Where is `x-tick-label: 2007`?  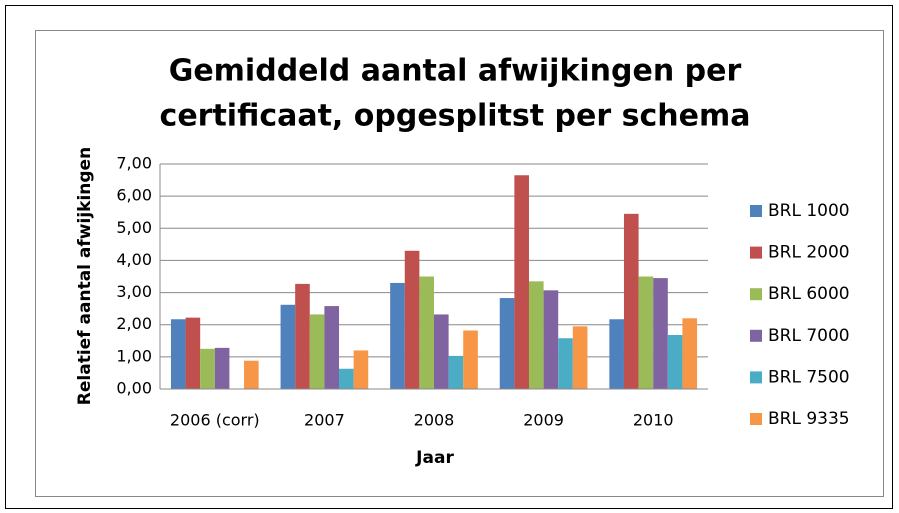 x-tick-label: 2007 is located at coordinates (324, 420).